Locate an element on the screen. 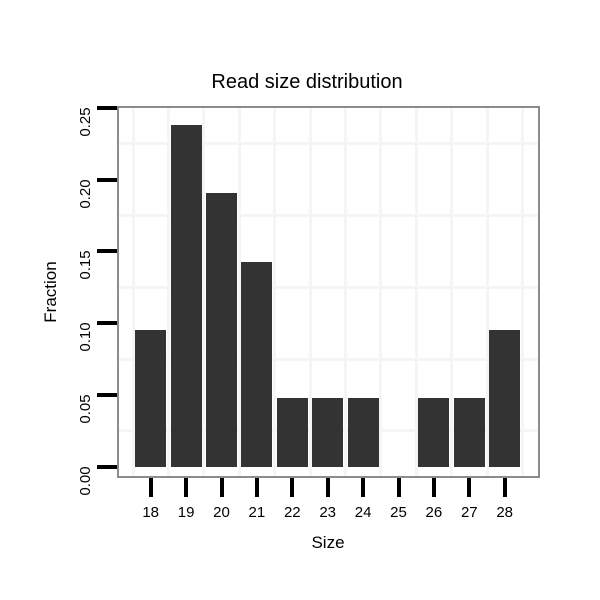 The height and width of the screenshot is (600, 600). y-tick-0.05 is located at coordinates (107, 394).